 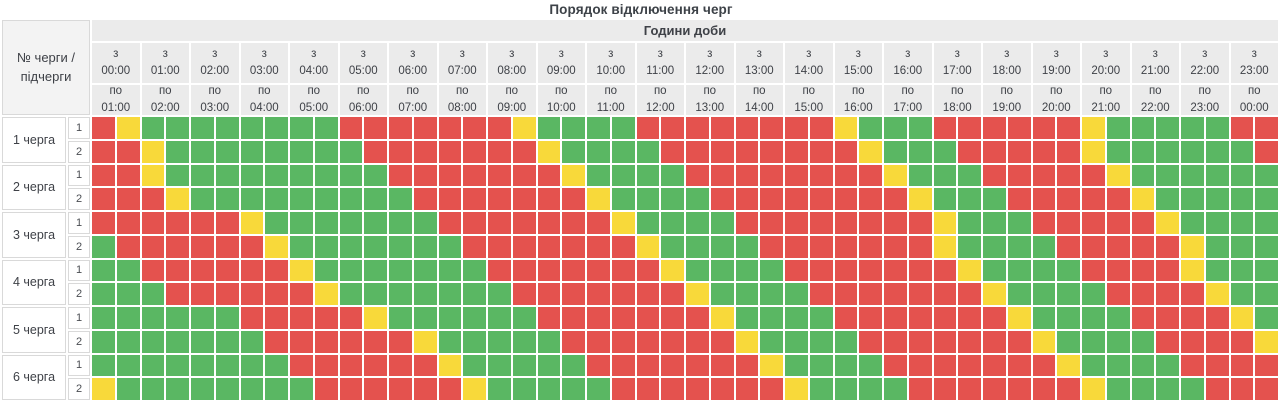 I want to click on hour-to-cell: по 11:00, so click(x=611, y=100).